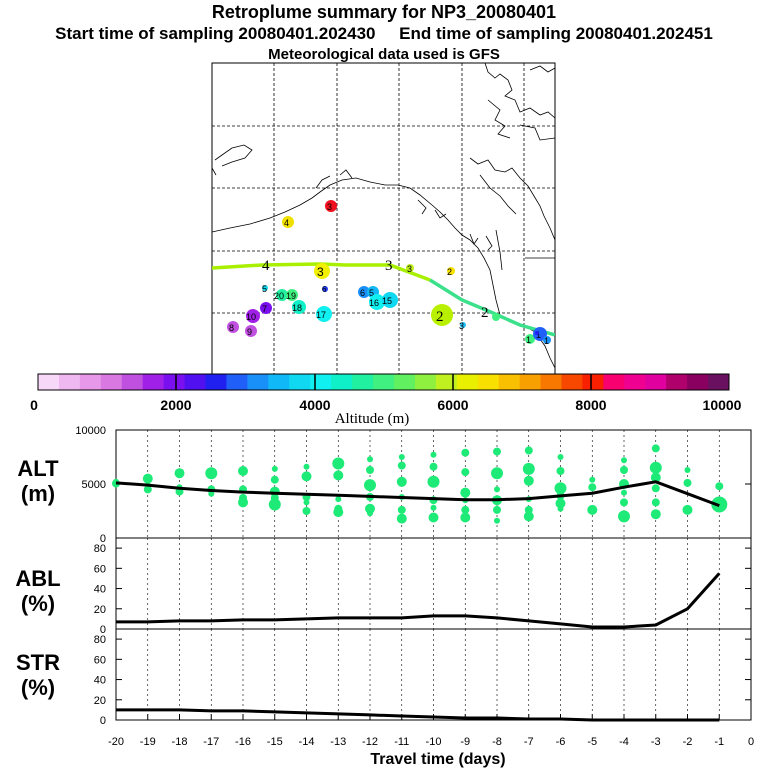  Describe the element at coordinates (231, 328) in the screenshot. I see `cluster-label: 8` at that location.